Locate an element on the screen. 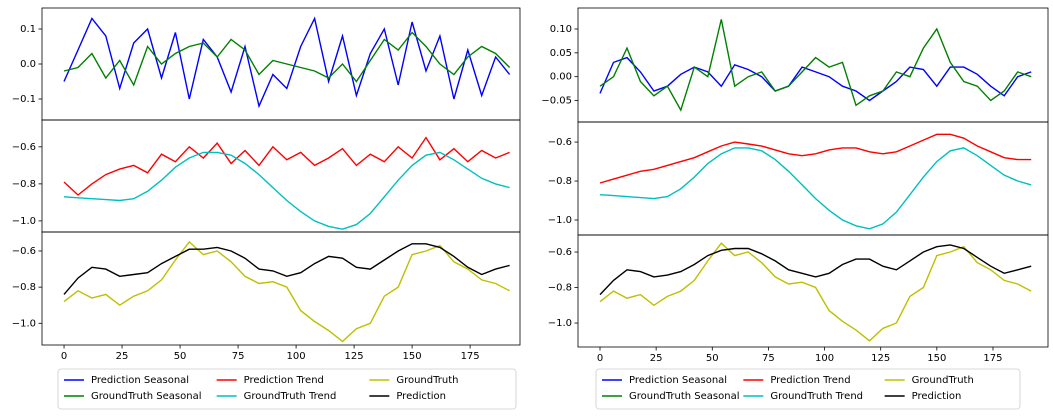 This screenshot has height=417, width=1053. y-tick-label: 0.00 is located at coordinates (561, 77).